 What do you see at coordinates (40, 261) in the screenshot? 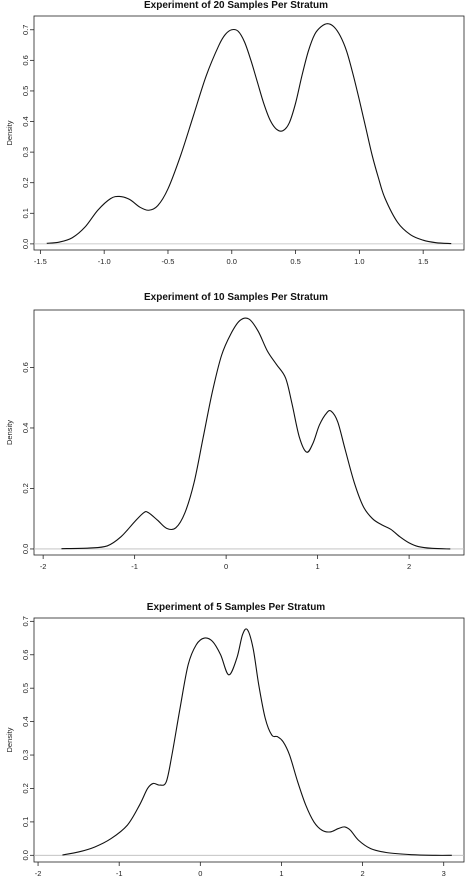
I see `x-tick-label: -1.5` at bounding box center [40, 261].